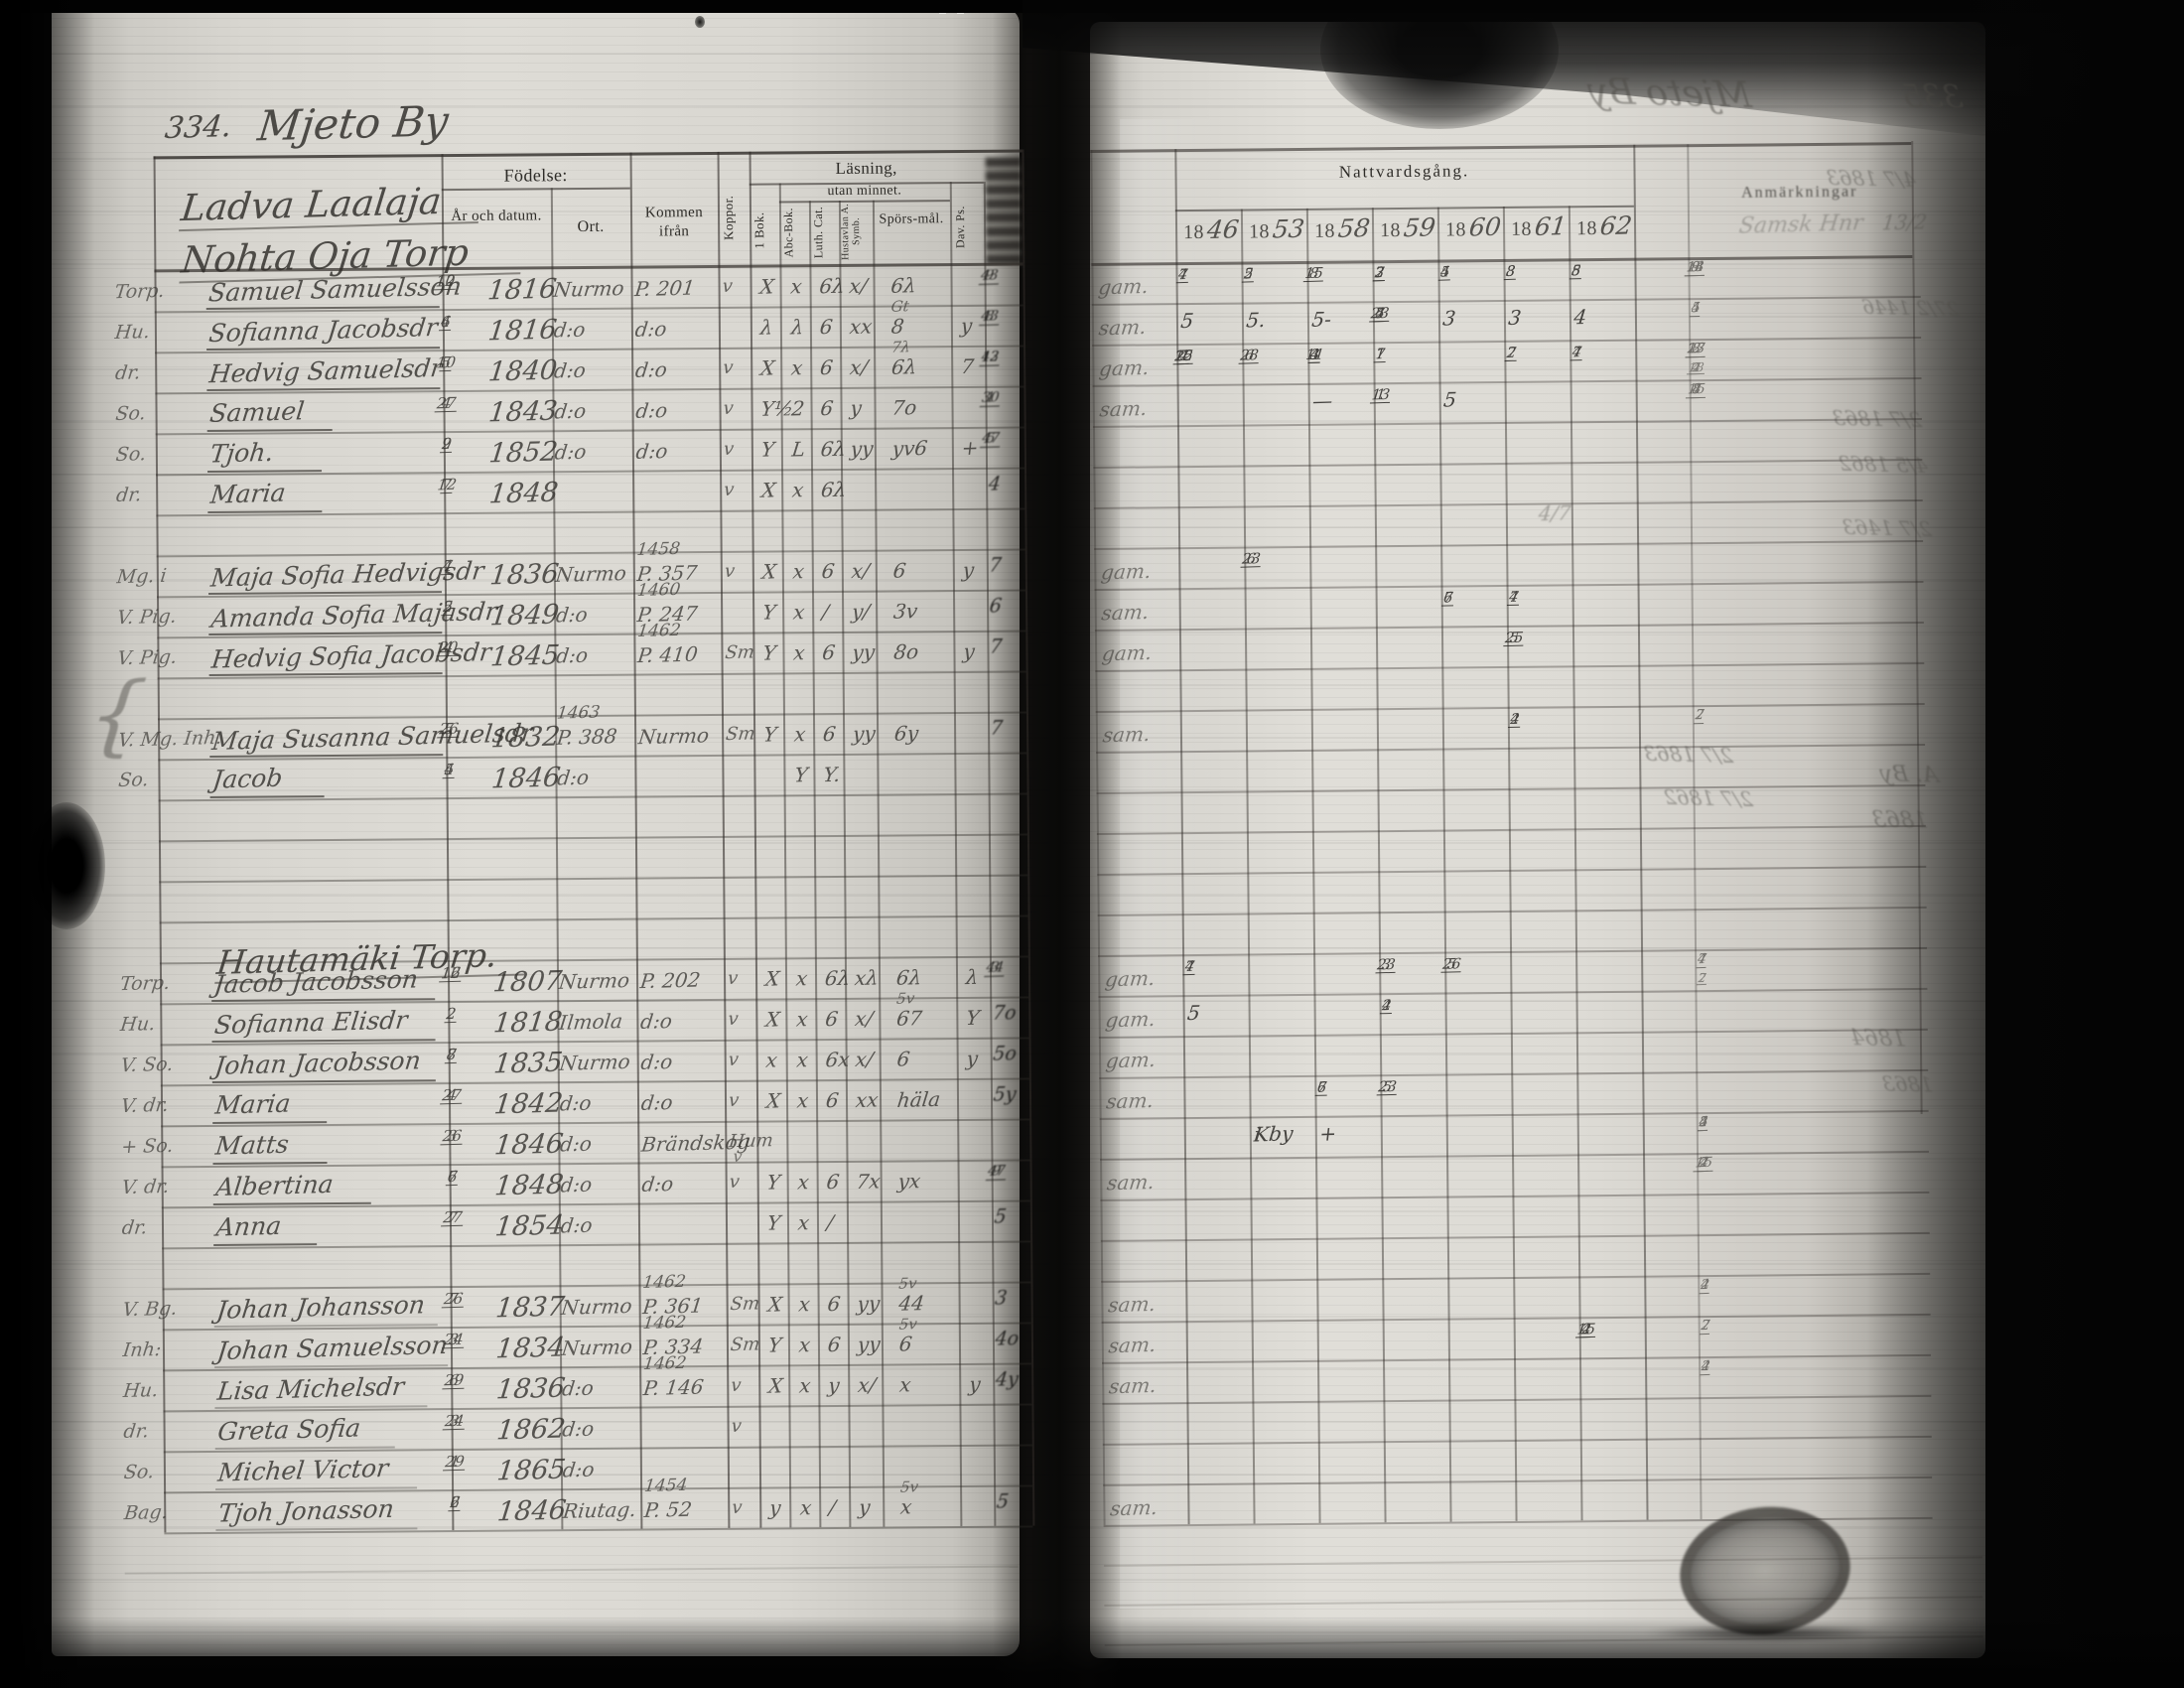 The width and height of the screenshot is (2184, 1688). I want to click on year-label-hand: 62, so click(1616, 226).